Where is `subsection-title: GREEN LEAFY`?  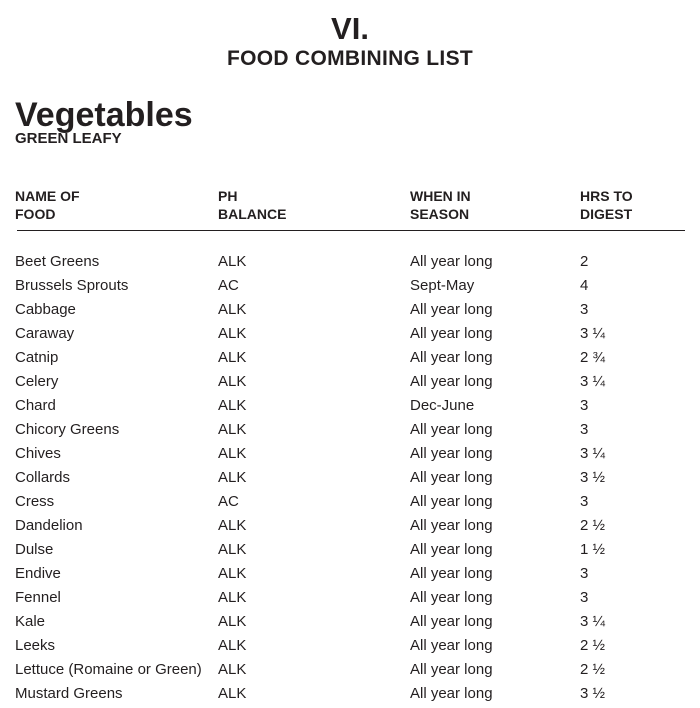 subsection-title: GREEN LEAFY is located at coordinates (68, 138).